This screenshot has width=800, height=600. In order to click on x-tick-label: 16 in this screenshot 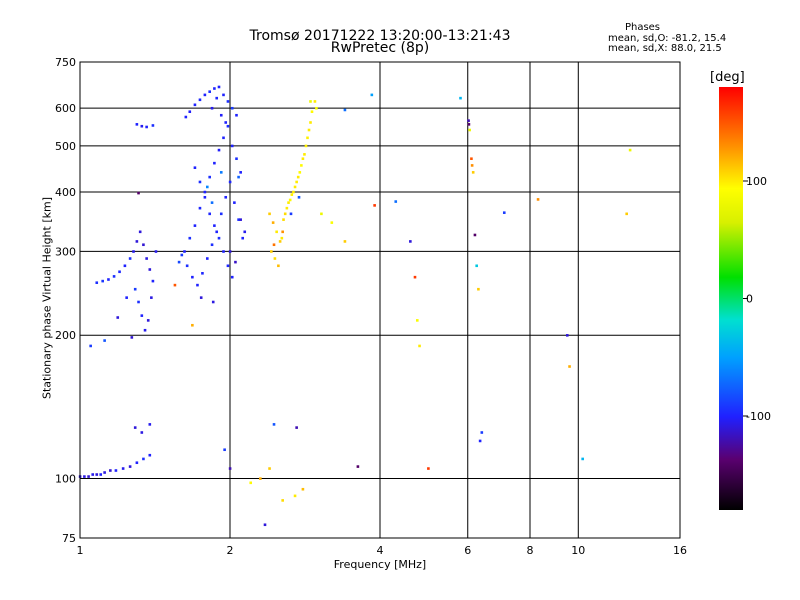, I will do `click(680, 550)`.